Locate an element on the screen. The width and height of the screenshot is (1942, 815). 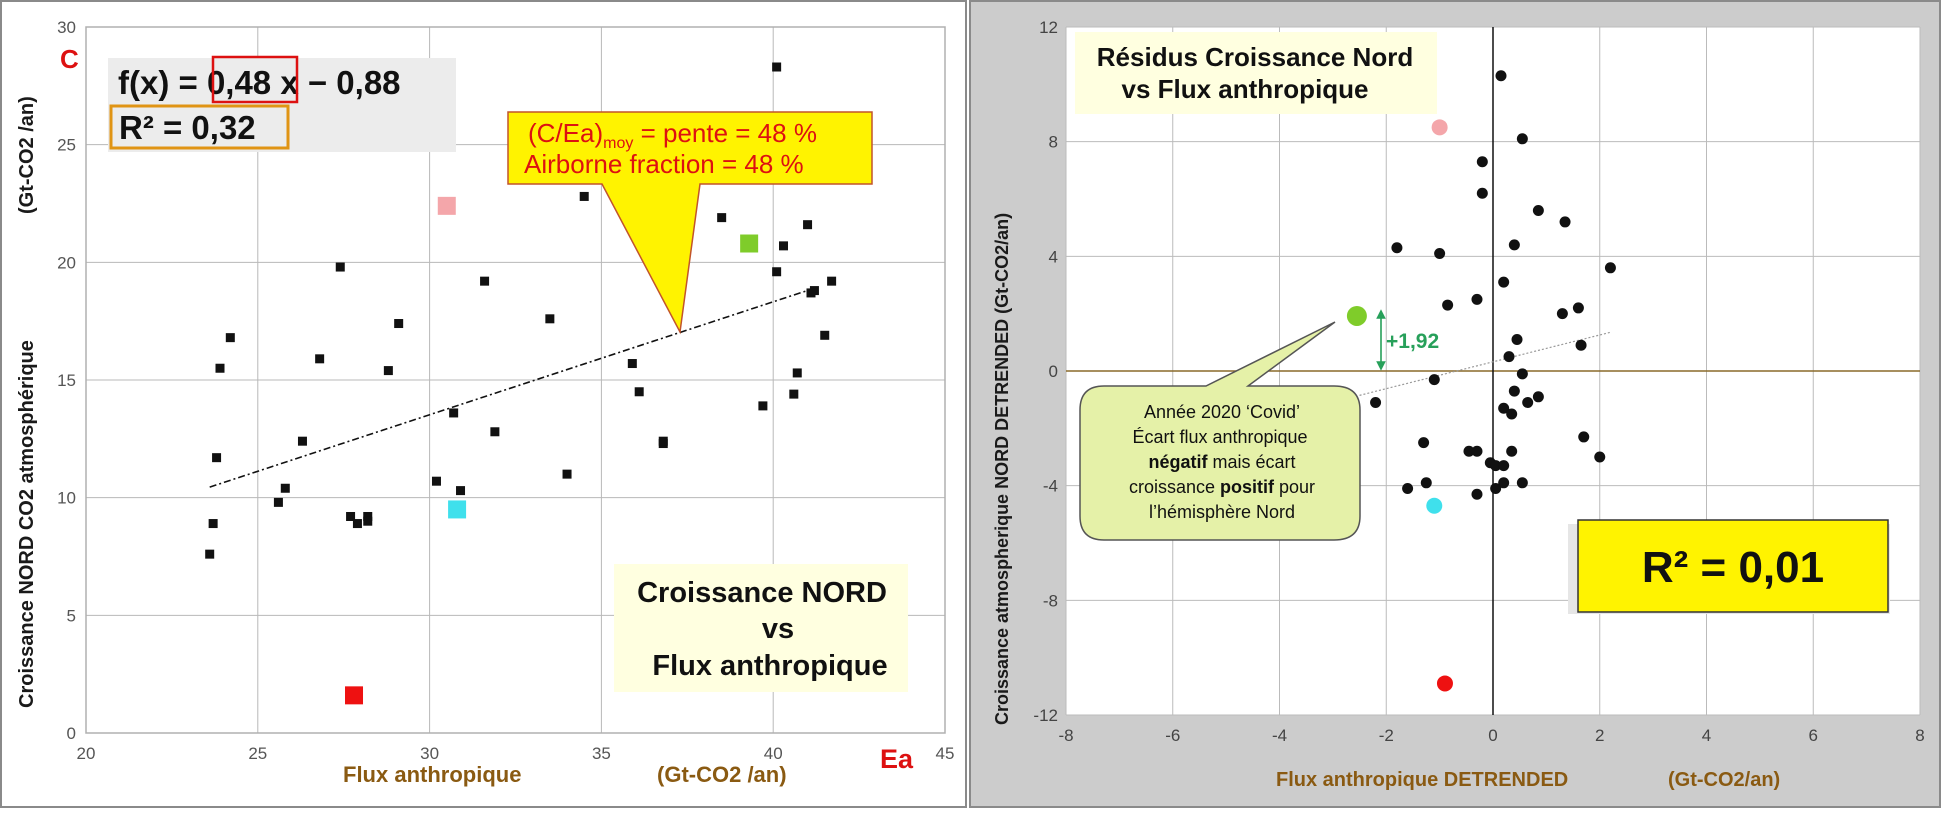
left-highlight-points is located at coordinates (552, 450).